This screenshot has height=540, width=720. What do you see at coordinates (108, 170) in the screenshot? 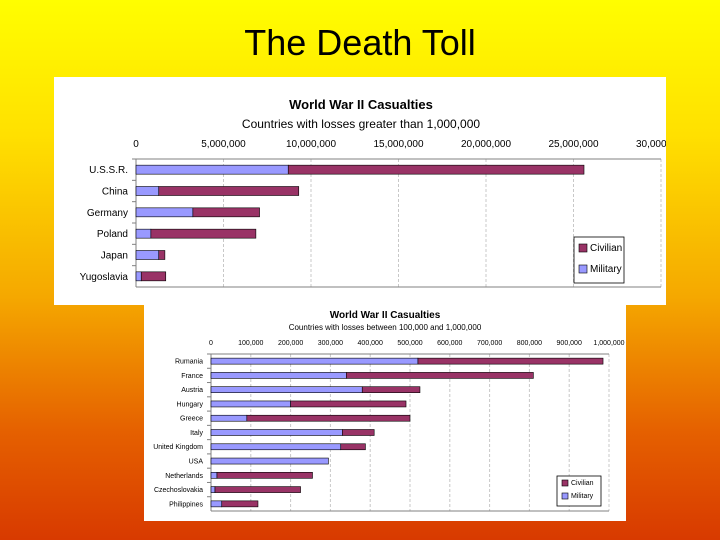
I see `category-label-u-s-s-r: U.S.S.R.` at bounding box center [108, 170].